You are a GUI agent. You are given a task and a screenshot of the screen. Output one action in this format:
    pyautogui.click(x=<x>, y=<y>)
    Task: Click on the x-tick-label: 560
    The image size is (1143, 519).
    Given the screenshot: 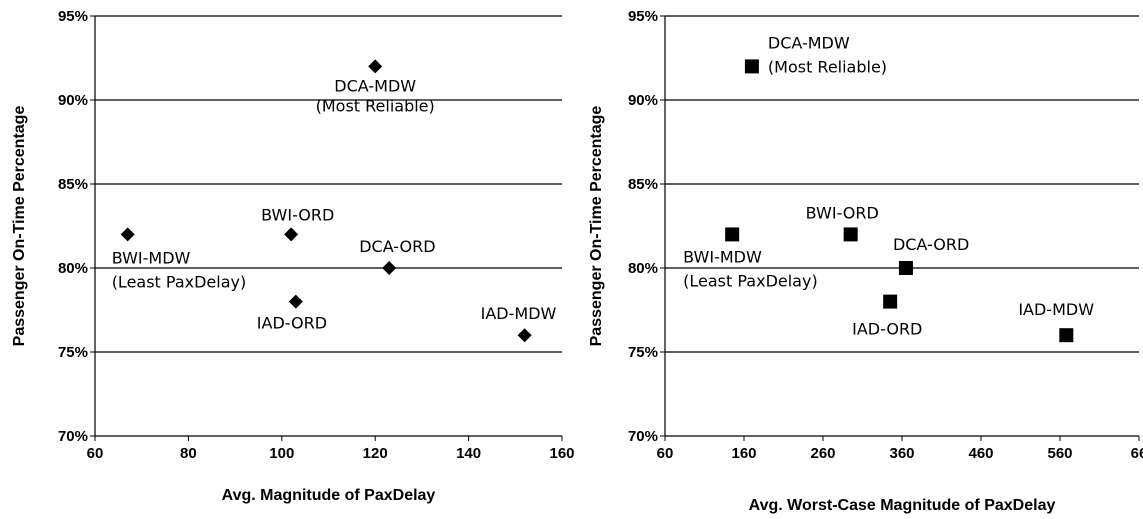 What is the action you would take?
    pyautogui.click(x=1059, y=453)
    